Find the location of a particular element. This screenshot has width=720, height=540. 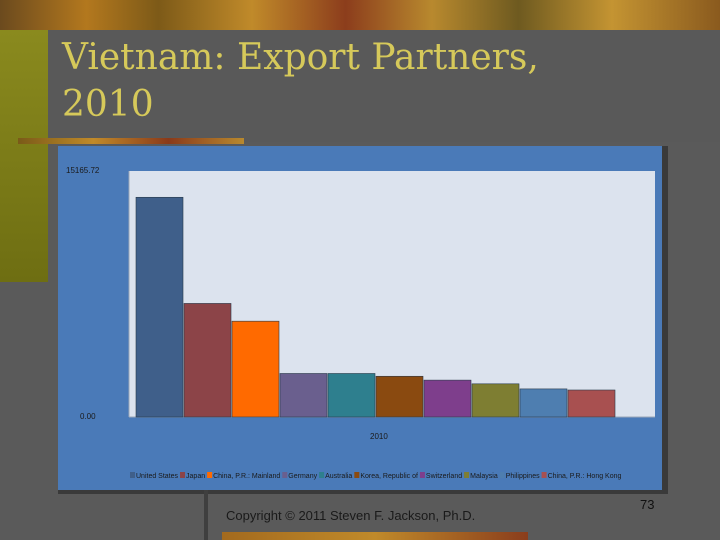

bar-malaysia is located at coordinates (495, 400).